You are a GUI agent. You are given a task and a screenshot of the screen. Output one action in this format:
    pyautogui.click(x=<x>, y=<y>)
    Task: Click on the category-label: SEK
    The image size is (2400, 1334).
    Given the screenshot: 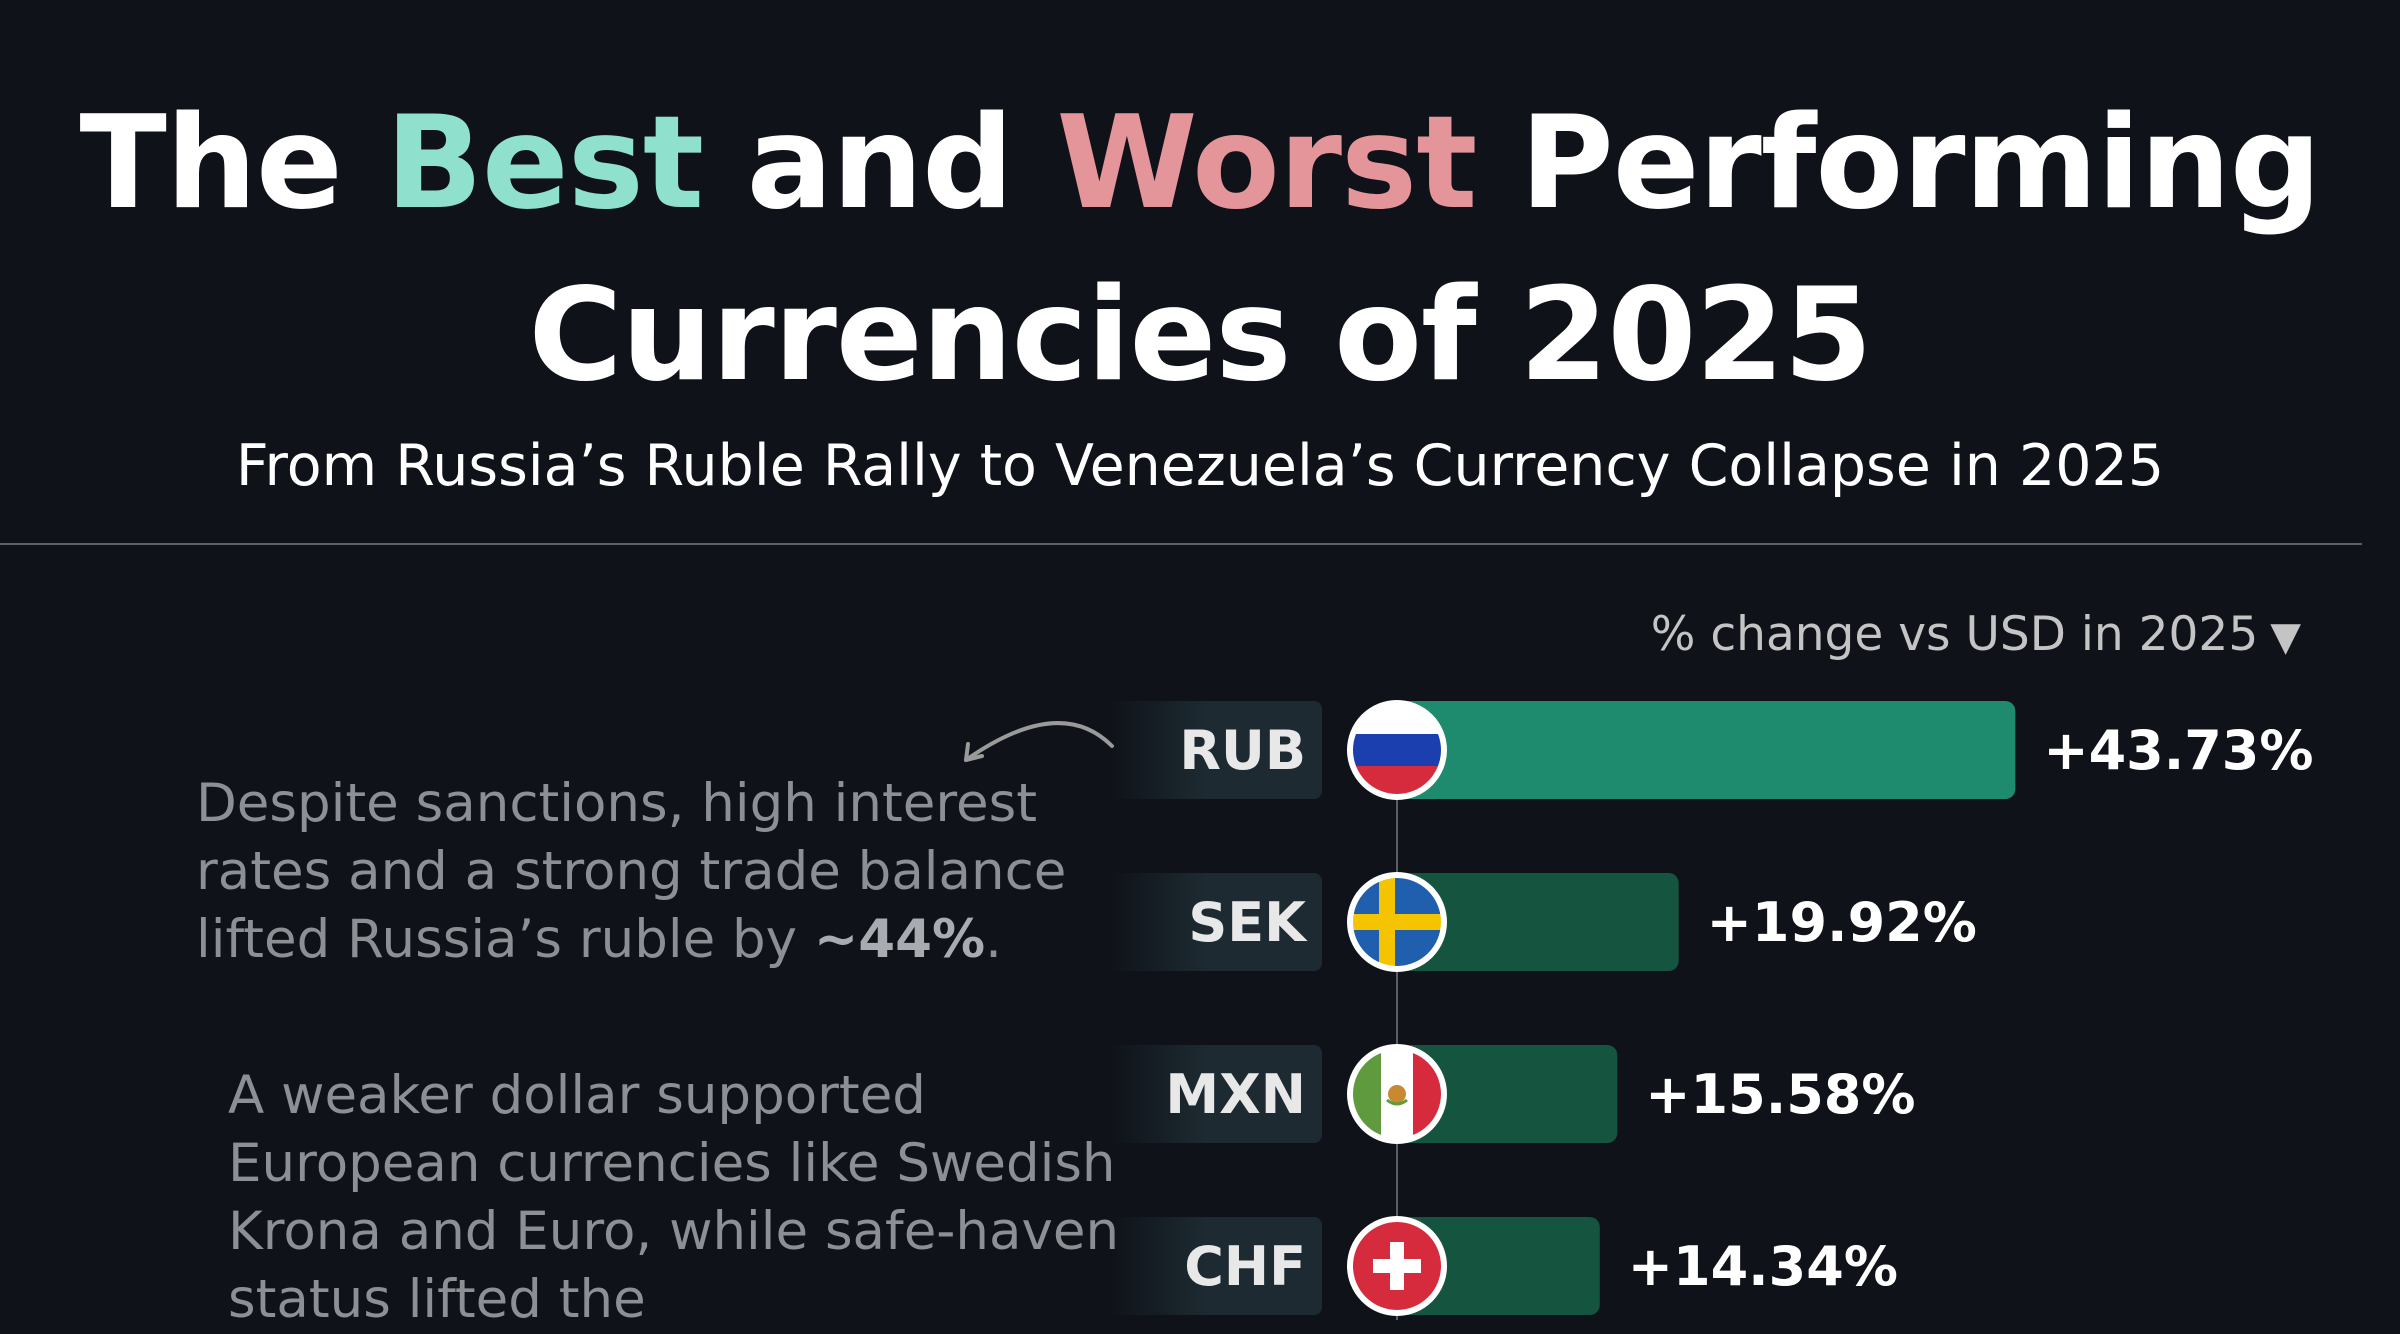 What is the action you would take?
    pyautogui.click(x=1248, y=922)
    